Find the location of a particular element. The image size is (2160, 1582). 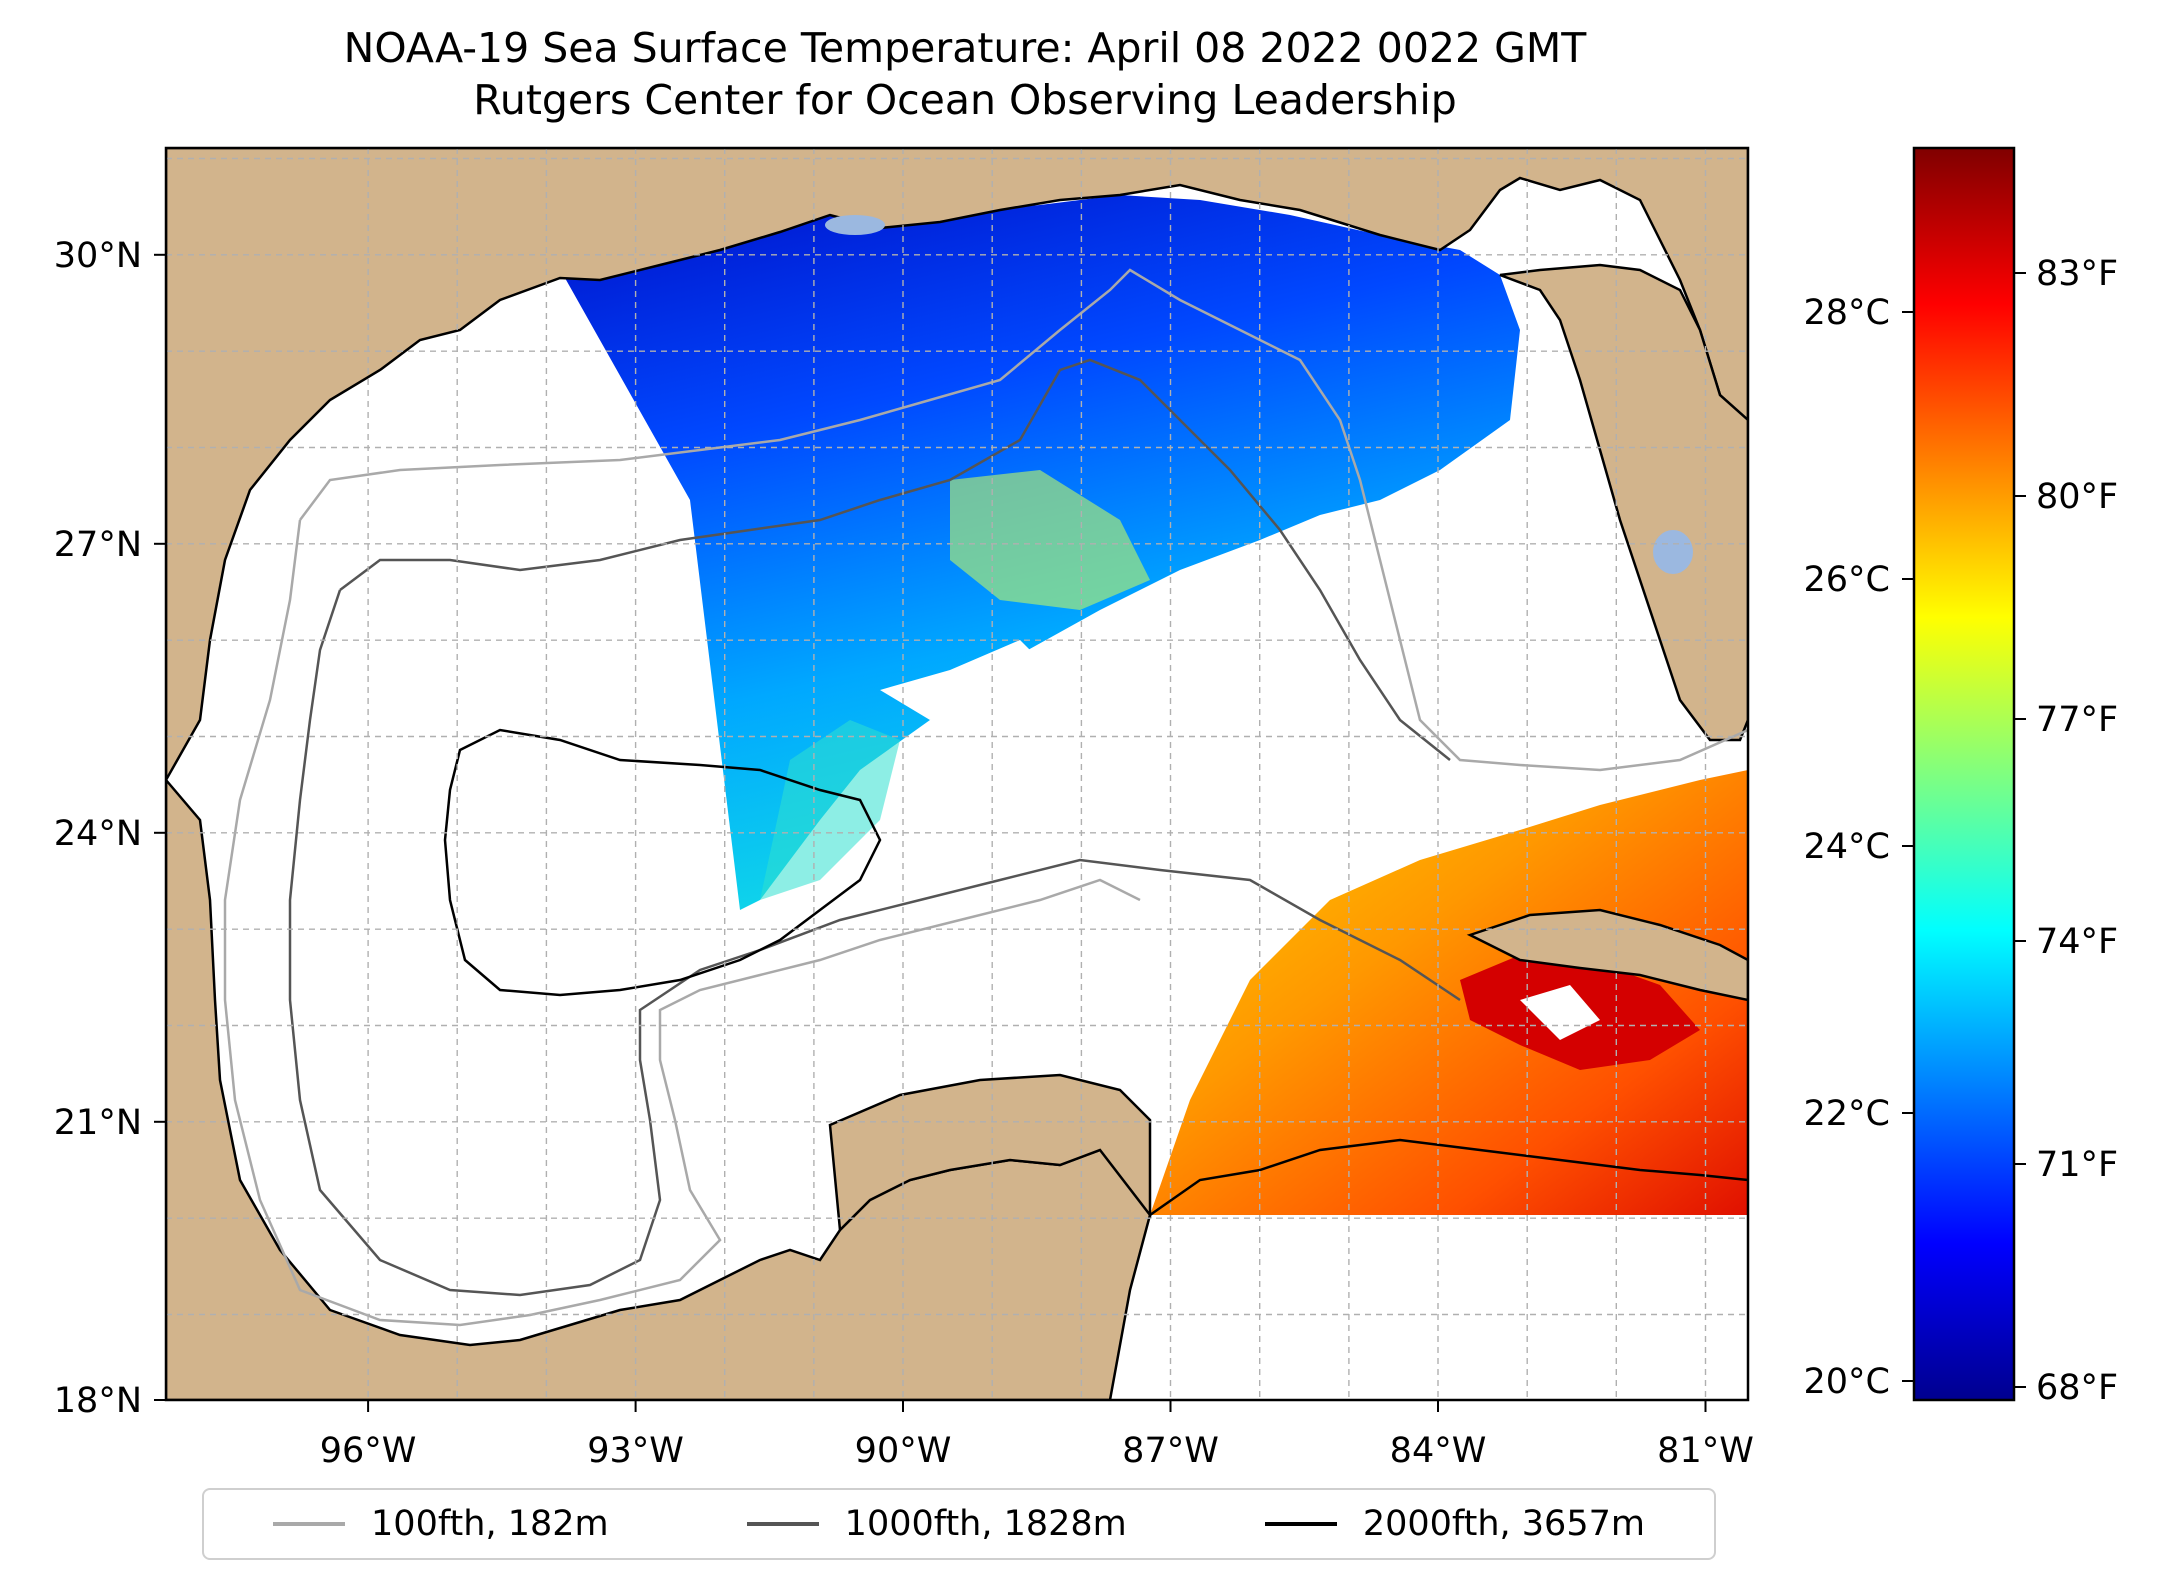

sst-cloud-gaps is located at coordinates (1240, 840).